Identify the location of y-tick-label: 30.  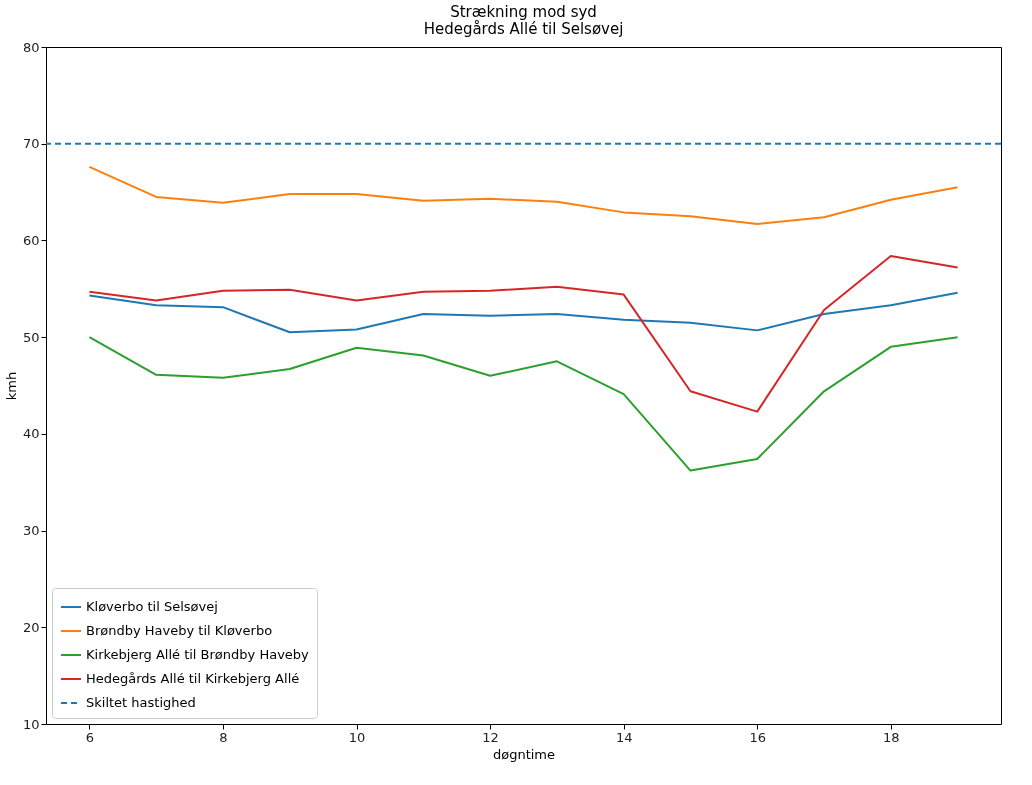
(31, 531).